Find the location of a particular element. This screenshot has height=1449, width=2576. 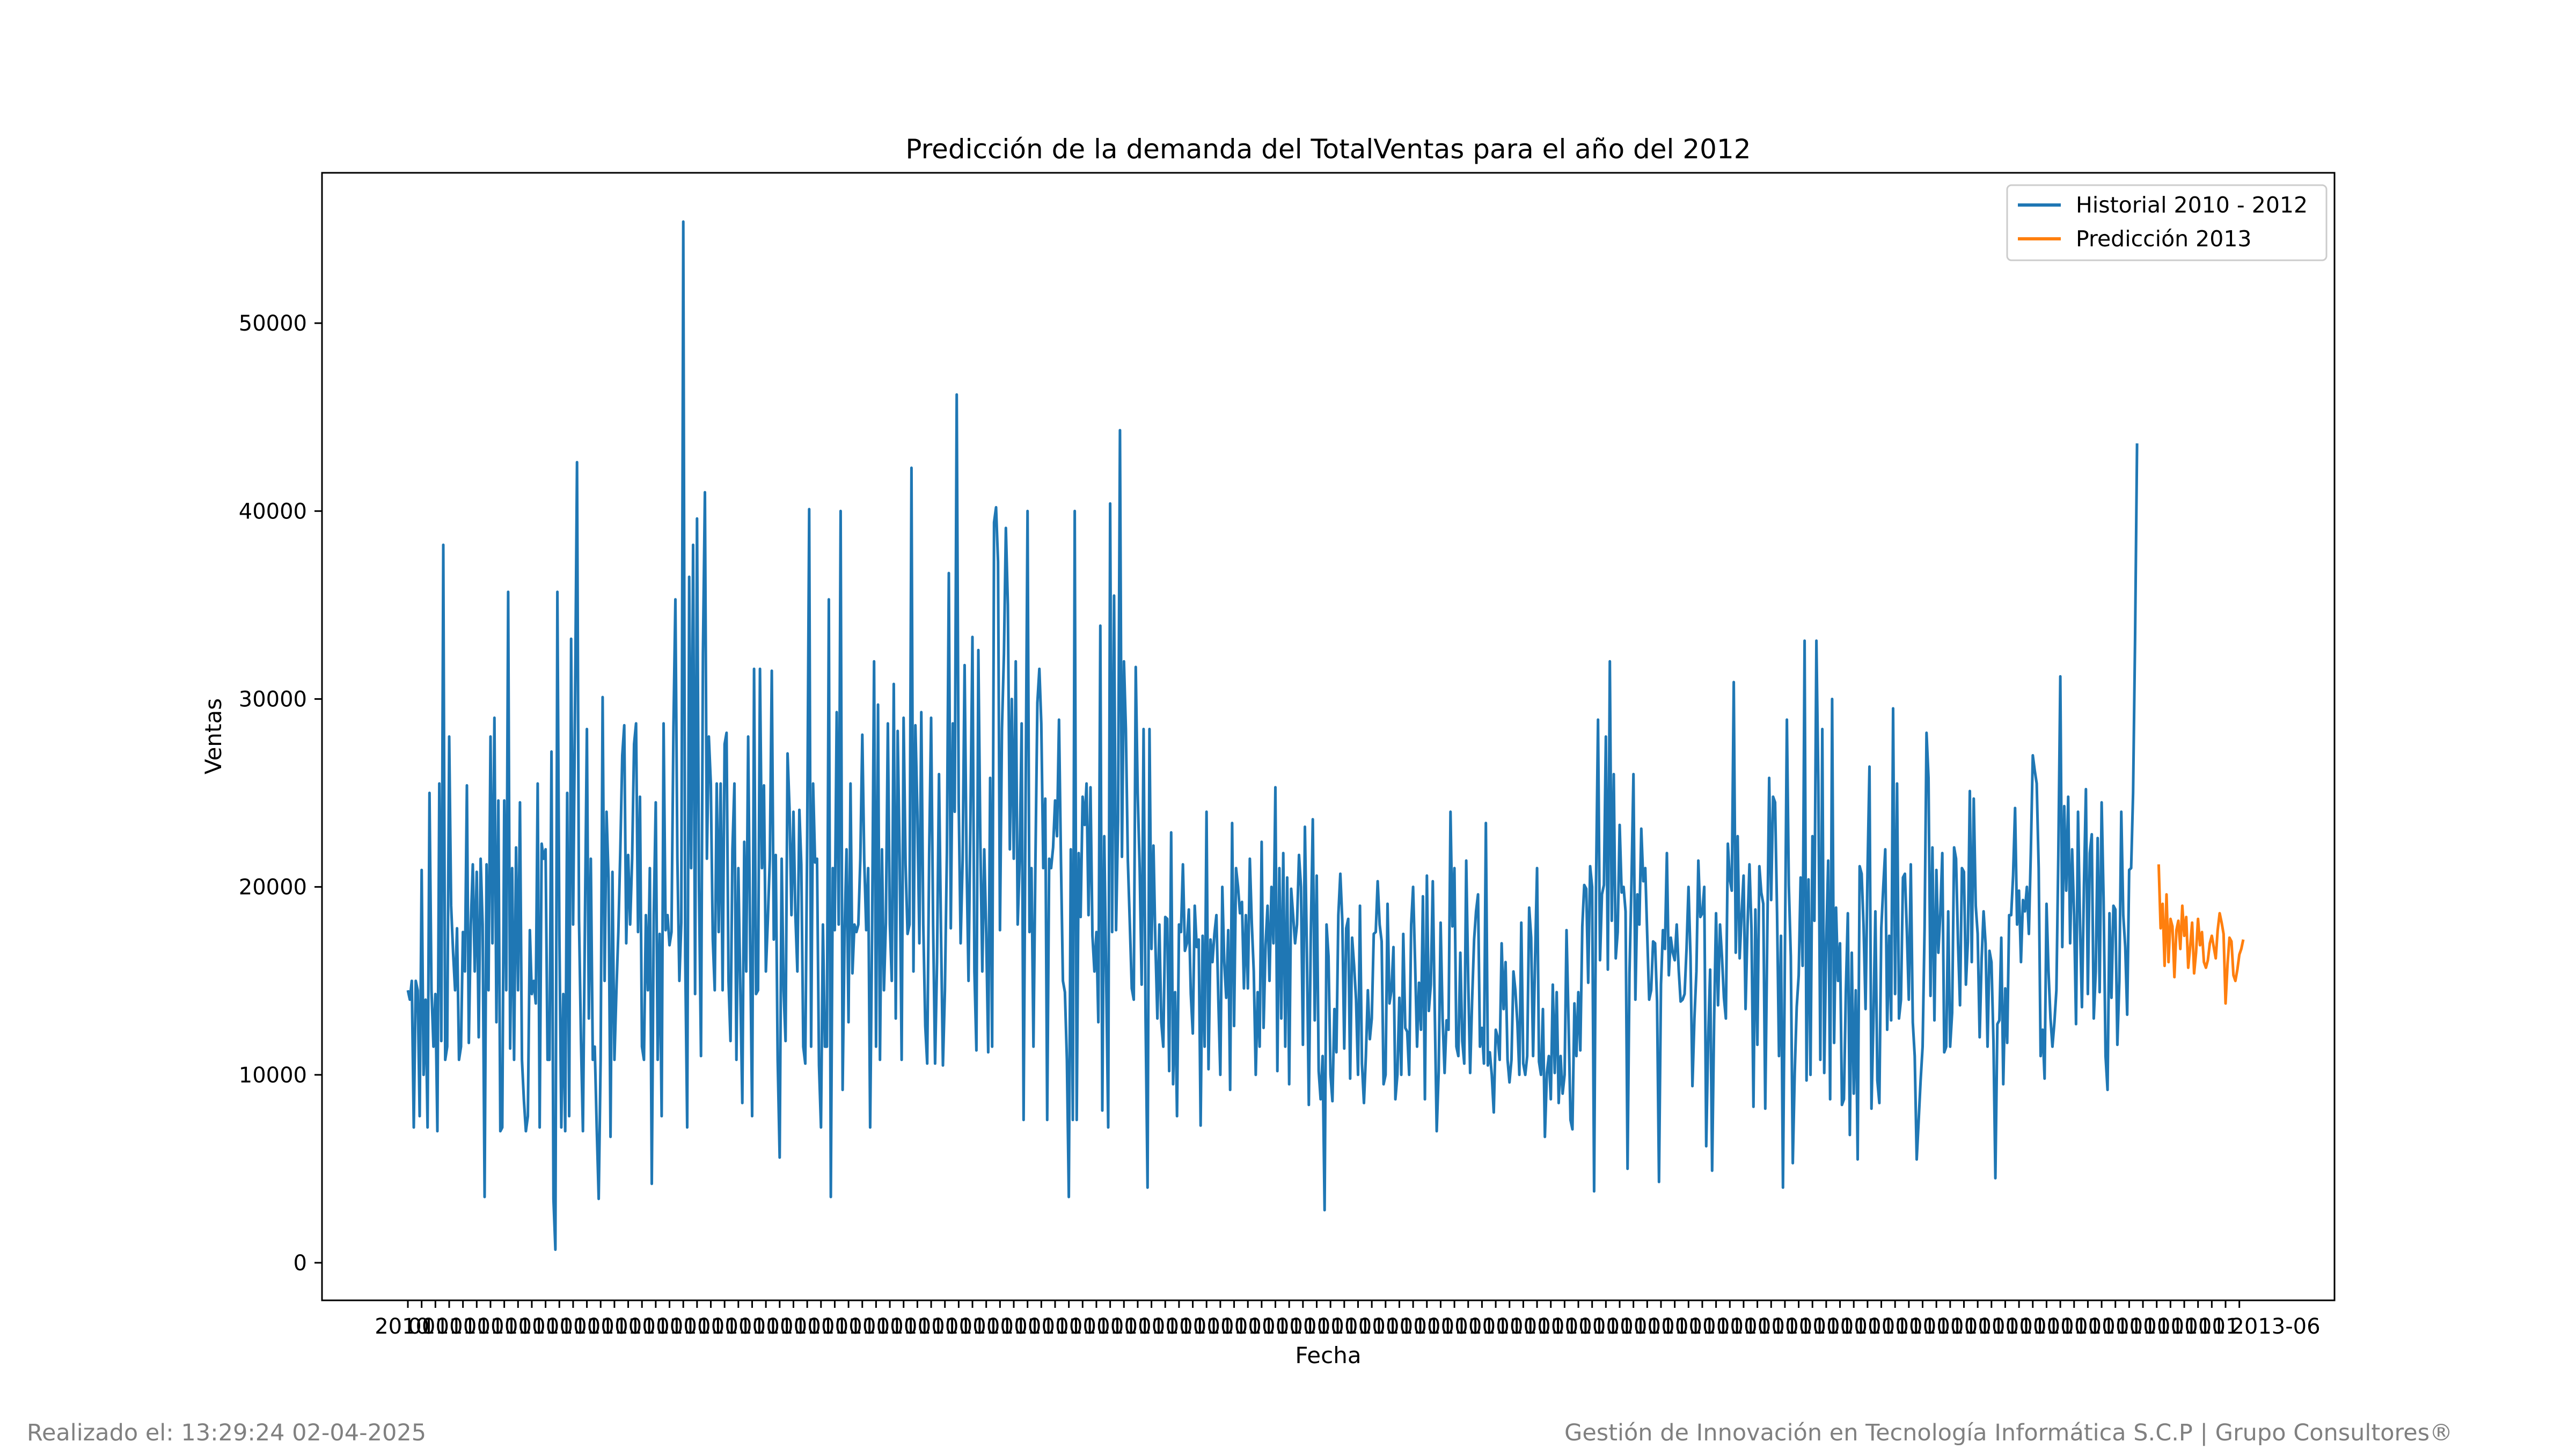

y-tick-label: 30000 is located at coordinates (273, 699).